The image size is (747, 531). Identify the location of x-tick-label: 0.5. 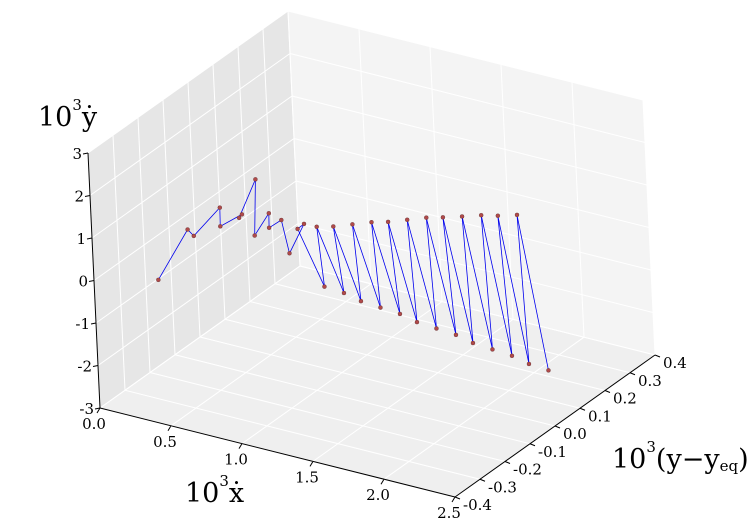
(165, 442).